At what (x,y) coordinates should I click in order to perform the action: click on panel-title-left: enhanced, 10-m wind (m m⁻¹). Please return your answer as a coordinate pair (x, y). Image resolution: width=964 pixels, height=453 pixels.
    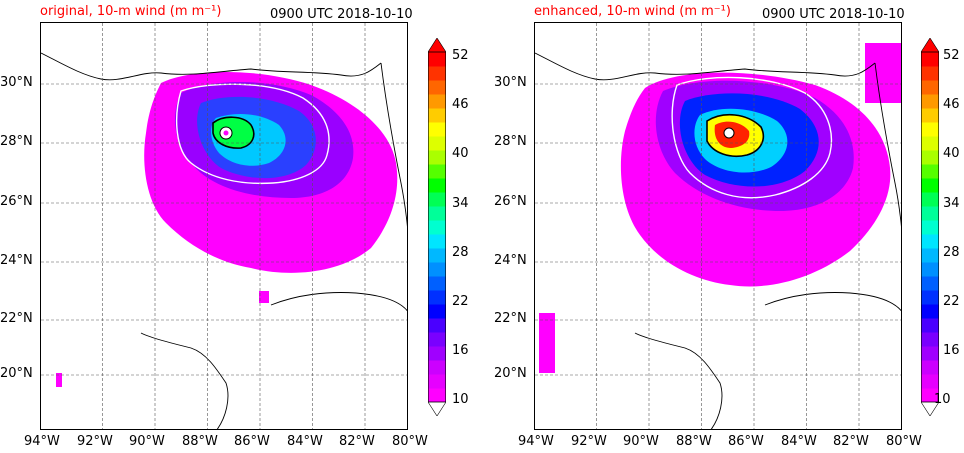
    Looking at the image, I should click on (632, 11).